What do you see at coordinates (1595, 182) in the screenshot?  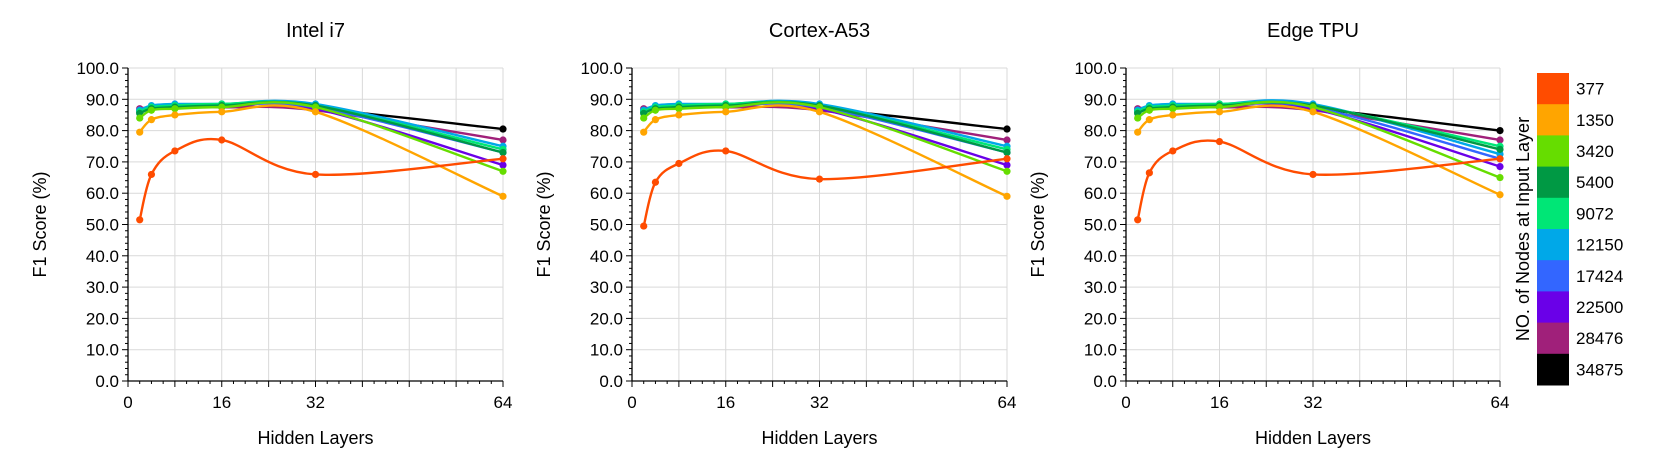 I see `legend-label: 5400` at bounding box center [1595, 182].